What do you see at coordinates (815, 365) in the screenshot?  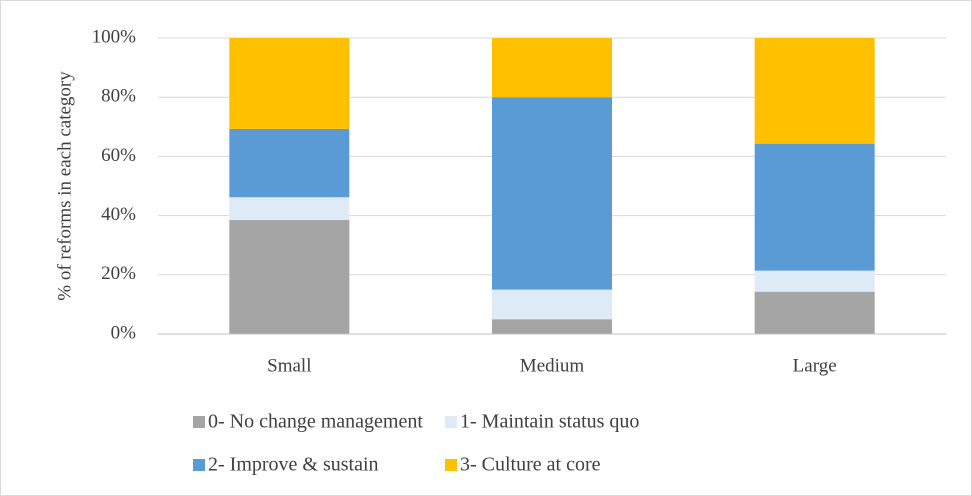 I see `x-tick-label: Large` at bounding box center [815, 365].